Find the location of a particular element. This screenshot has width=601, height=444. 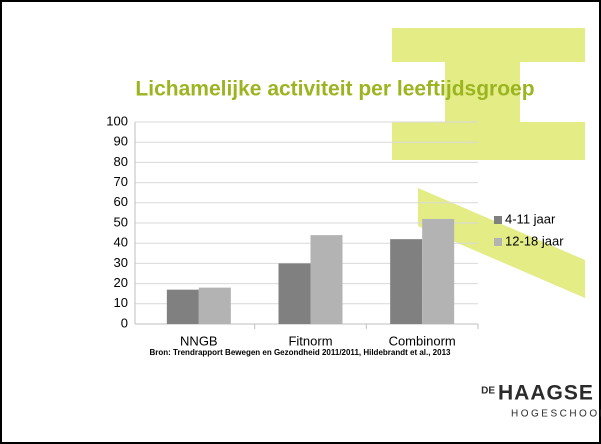

x-tick-label: NNGB is located at coordinates (199, 340).